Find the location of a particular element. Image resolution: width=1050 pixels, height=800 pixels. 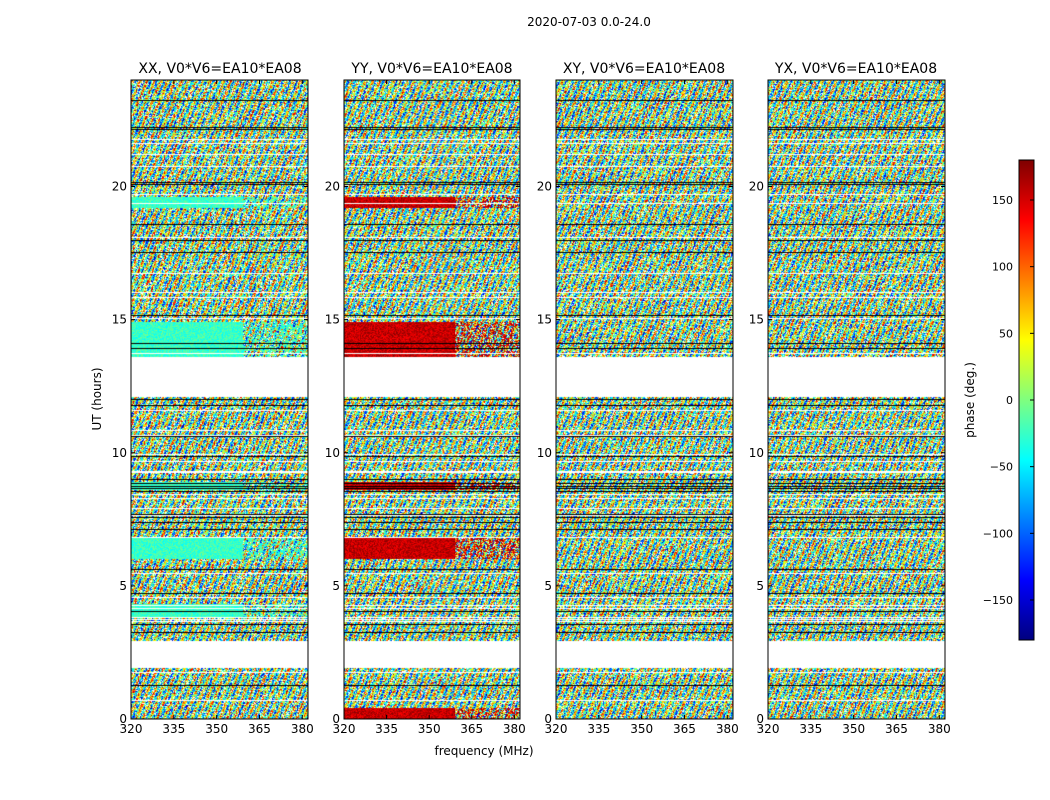

colorbar-tick-label: 100 is located at coordinates (1002, 267).